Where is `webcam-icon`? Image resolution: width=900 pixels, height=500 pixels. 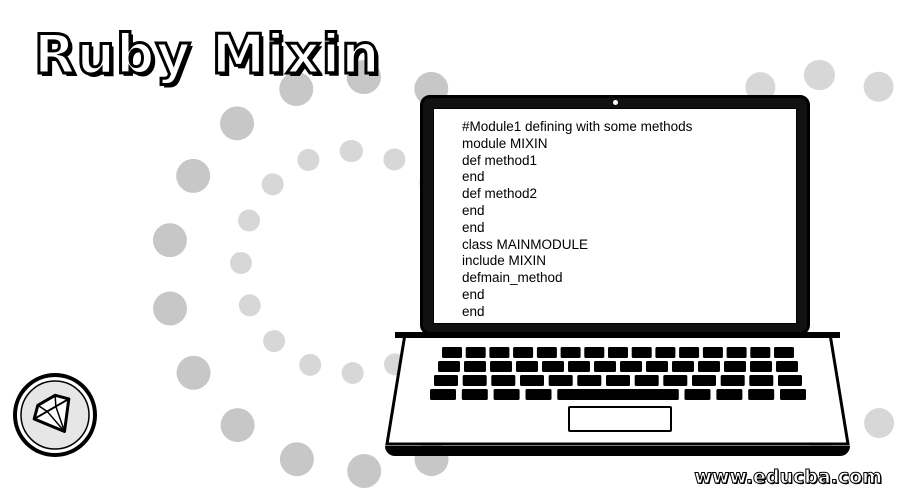 webcam-icon is located at coordinates (615, 102).